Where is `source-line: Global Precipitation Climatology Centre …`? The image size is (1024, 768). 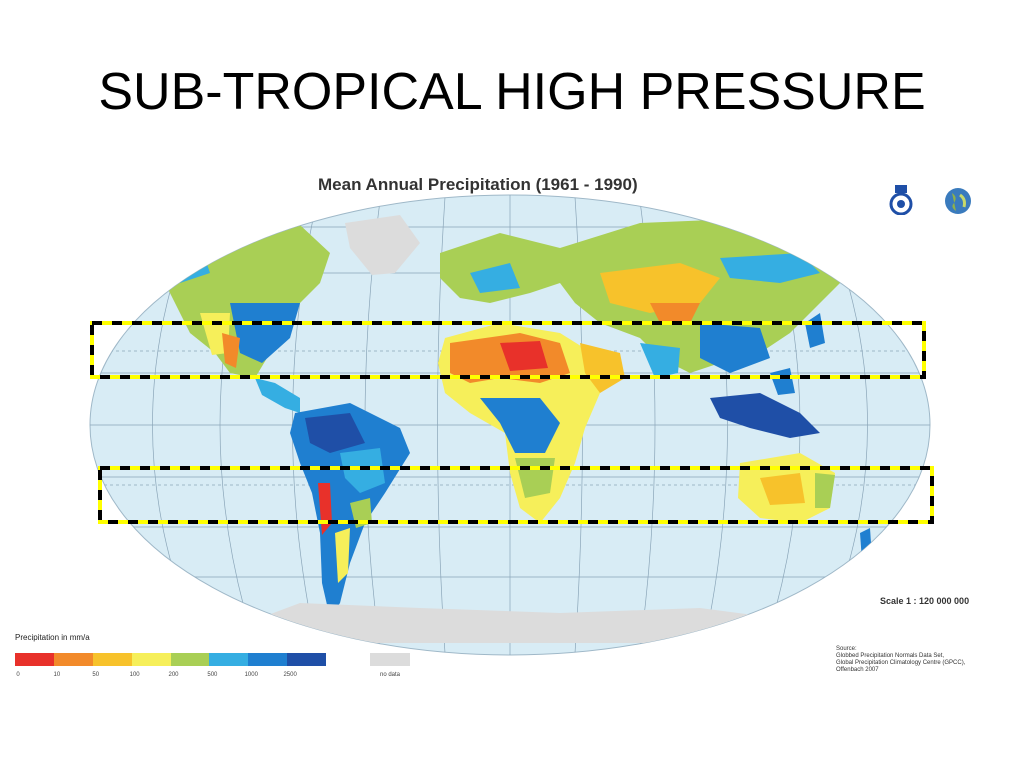 source-line: Global Precipitation Climatology Centre … is located at coordinates (901, 663).